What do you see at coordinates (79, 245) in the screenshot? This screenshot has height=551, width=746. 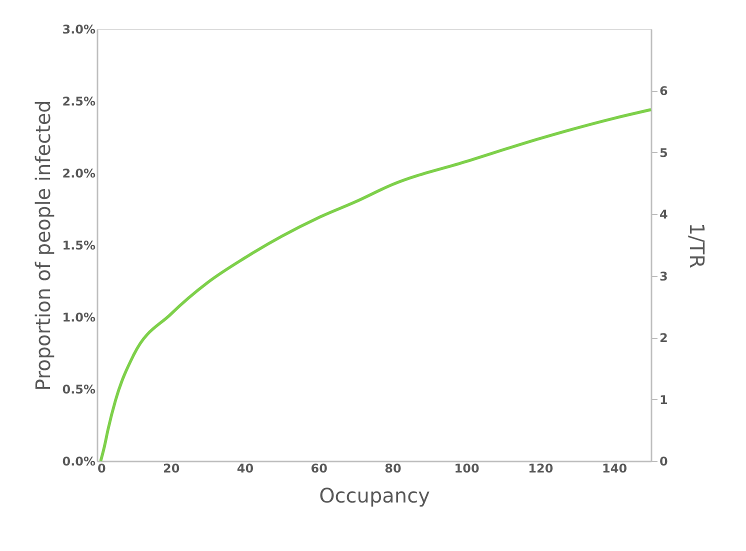 I see `y-tick-label: 1.5%` at bounding box center [79, 245].